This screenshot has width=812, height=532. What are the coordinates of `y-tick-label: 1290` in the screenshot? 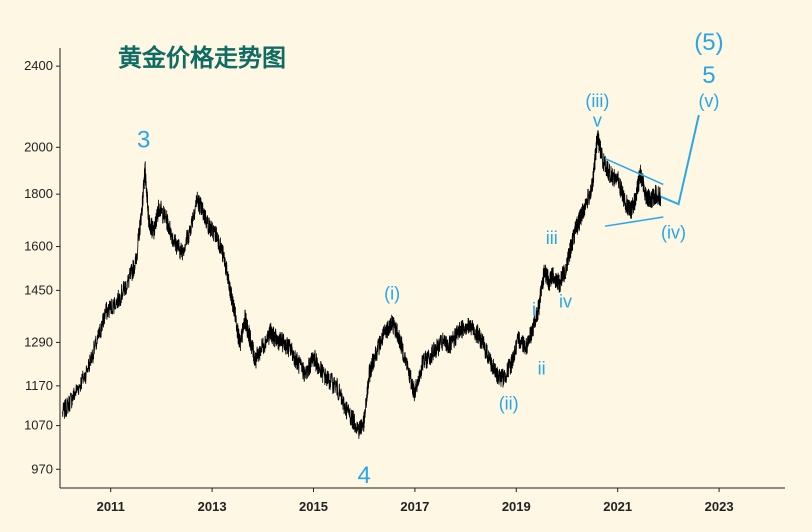 It's located at (38, 341).